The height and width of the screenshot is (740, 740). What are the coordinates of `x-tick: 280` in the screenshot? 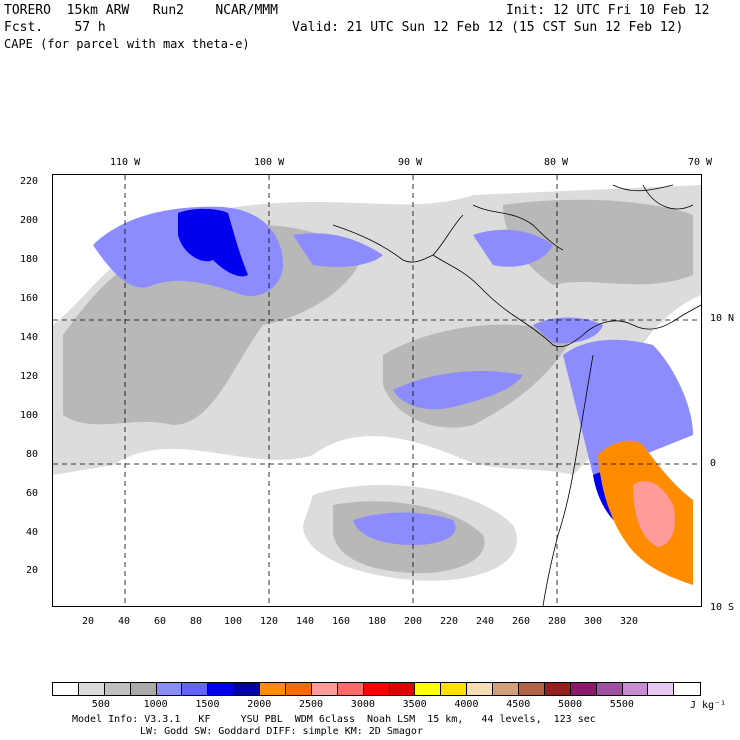 It's located at (557, 621).